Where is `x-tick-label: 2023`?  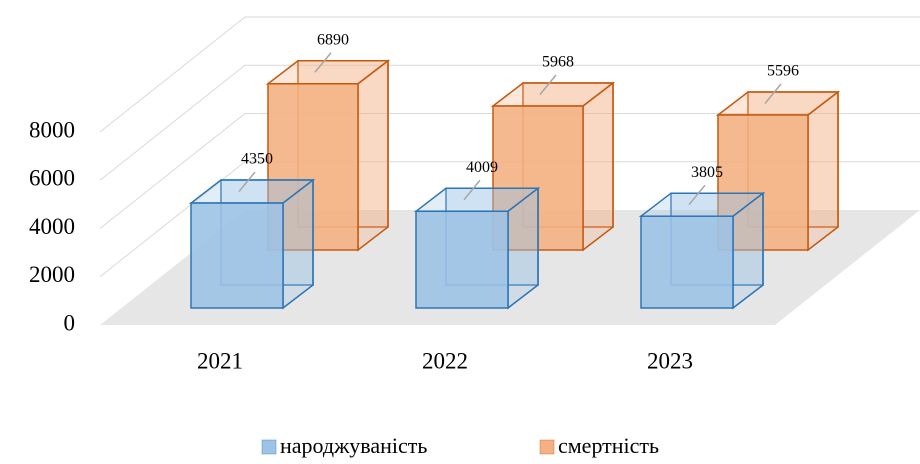
x-tick-label: 2023 is located at coordinates (670, 360).